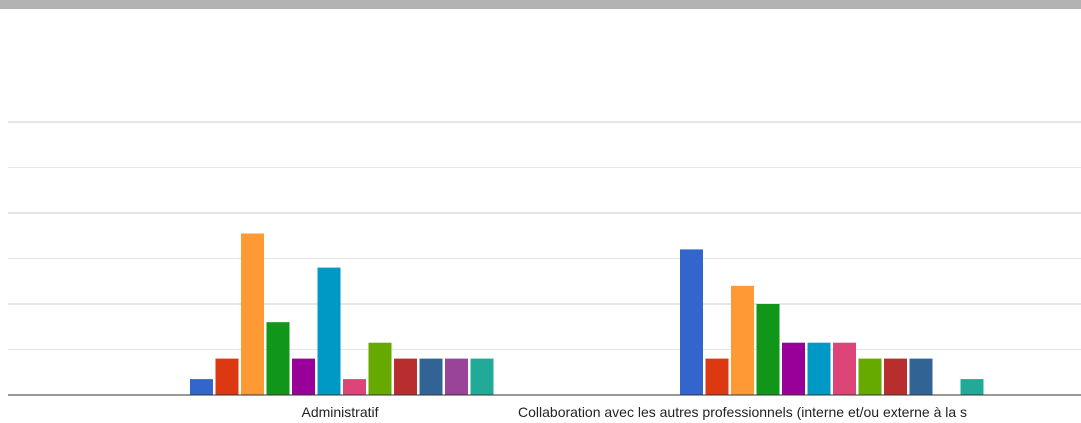  Describe the element at coordinates (339, 412) in the screenshot. I see `category-label-administratif: Administratif` at that location.